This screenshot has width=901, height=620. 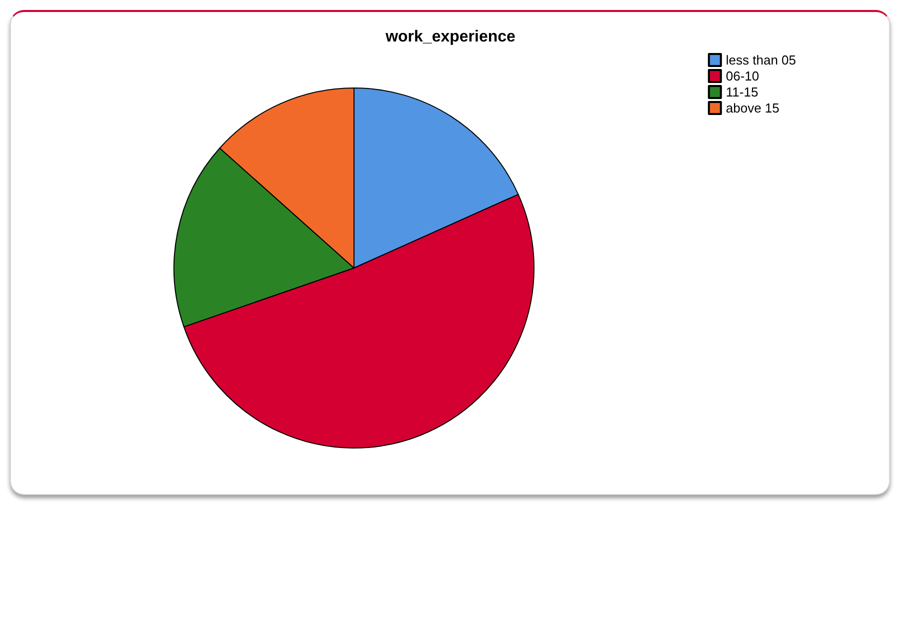 What do you see at coordinates (743, 76) in the screenshot?
I see `legend-label: 06-10` at bounding box center [743, 76].